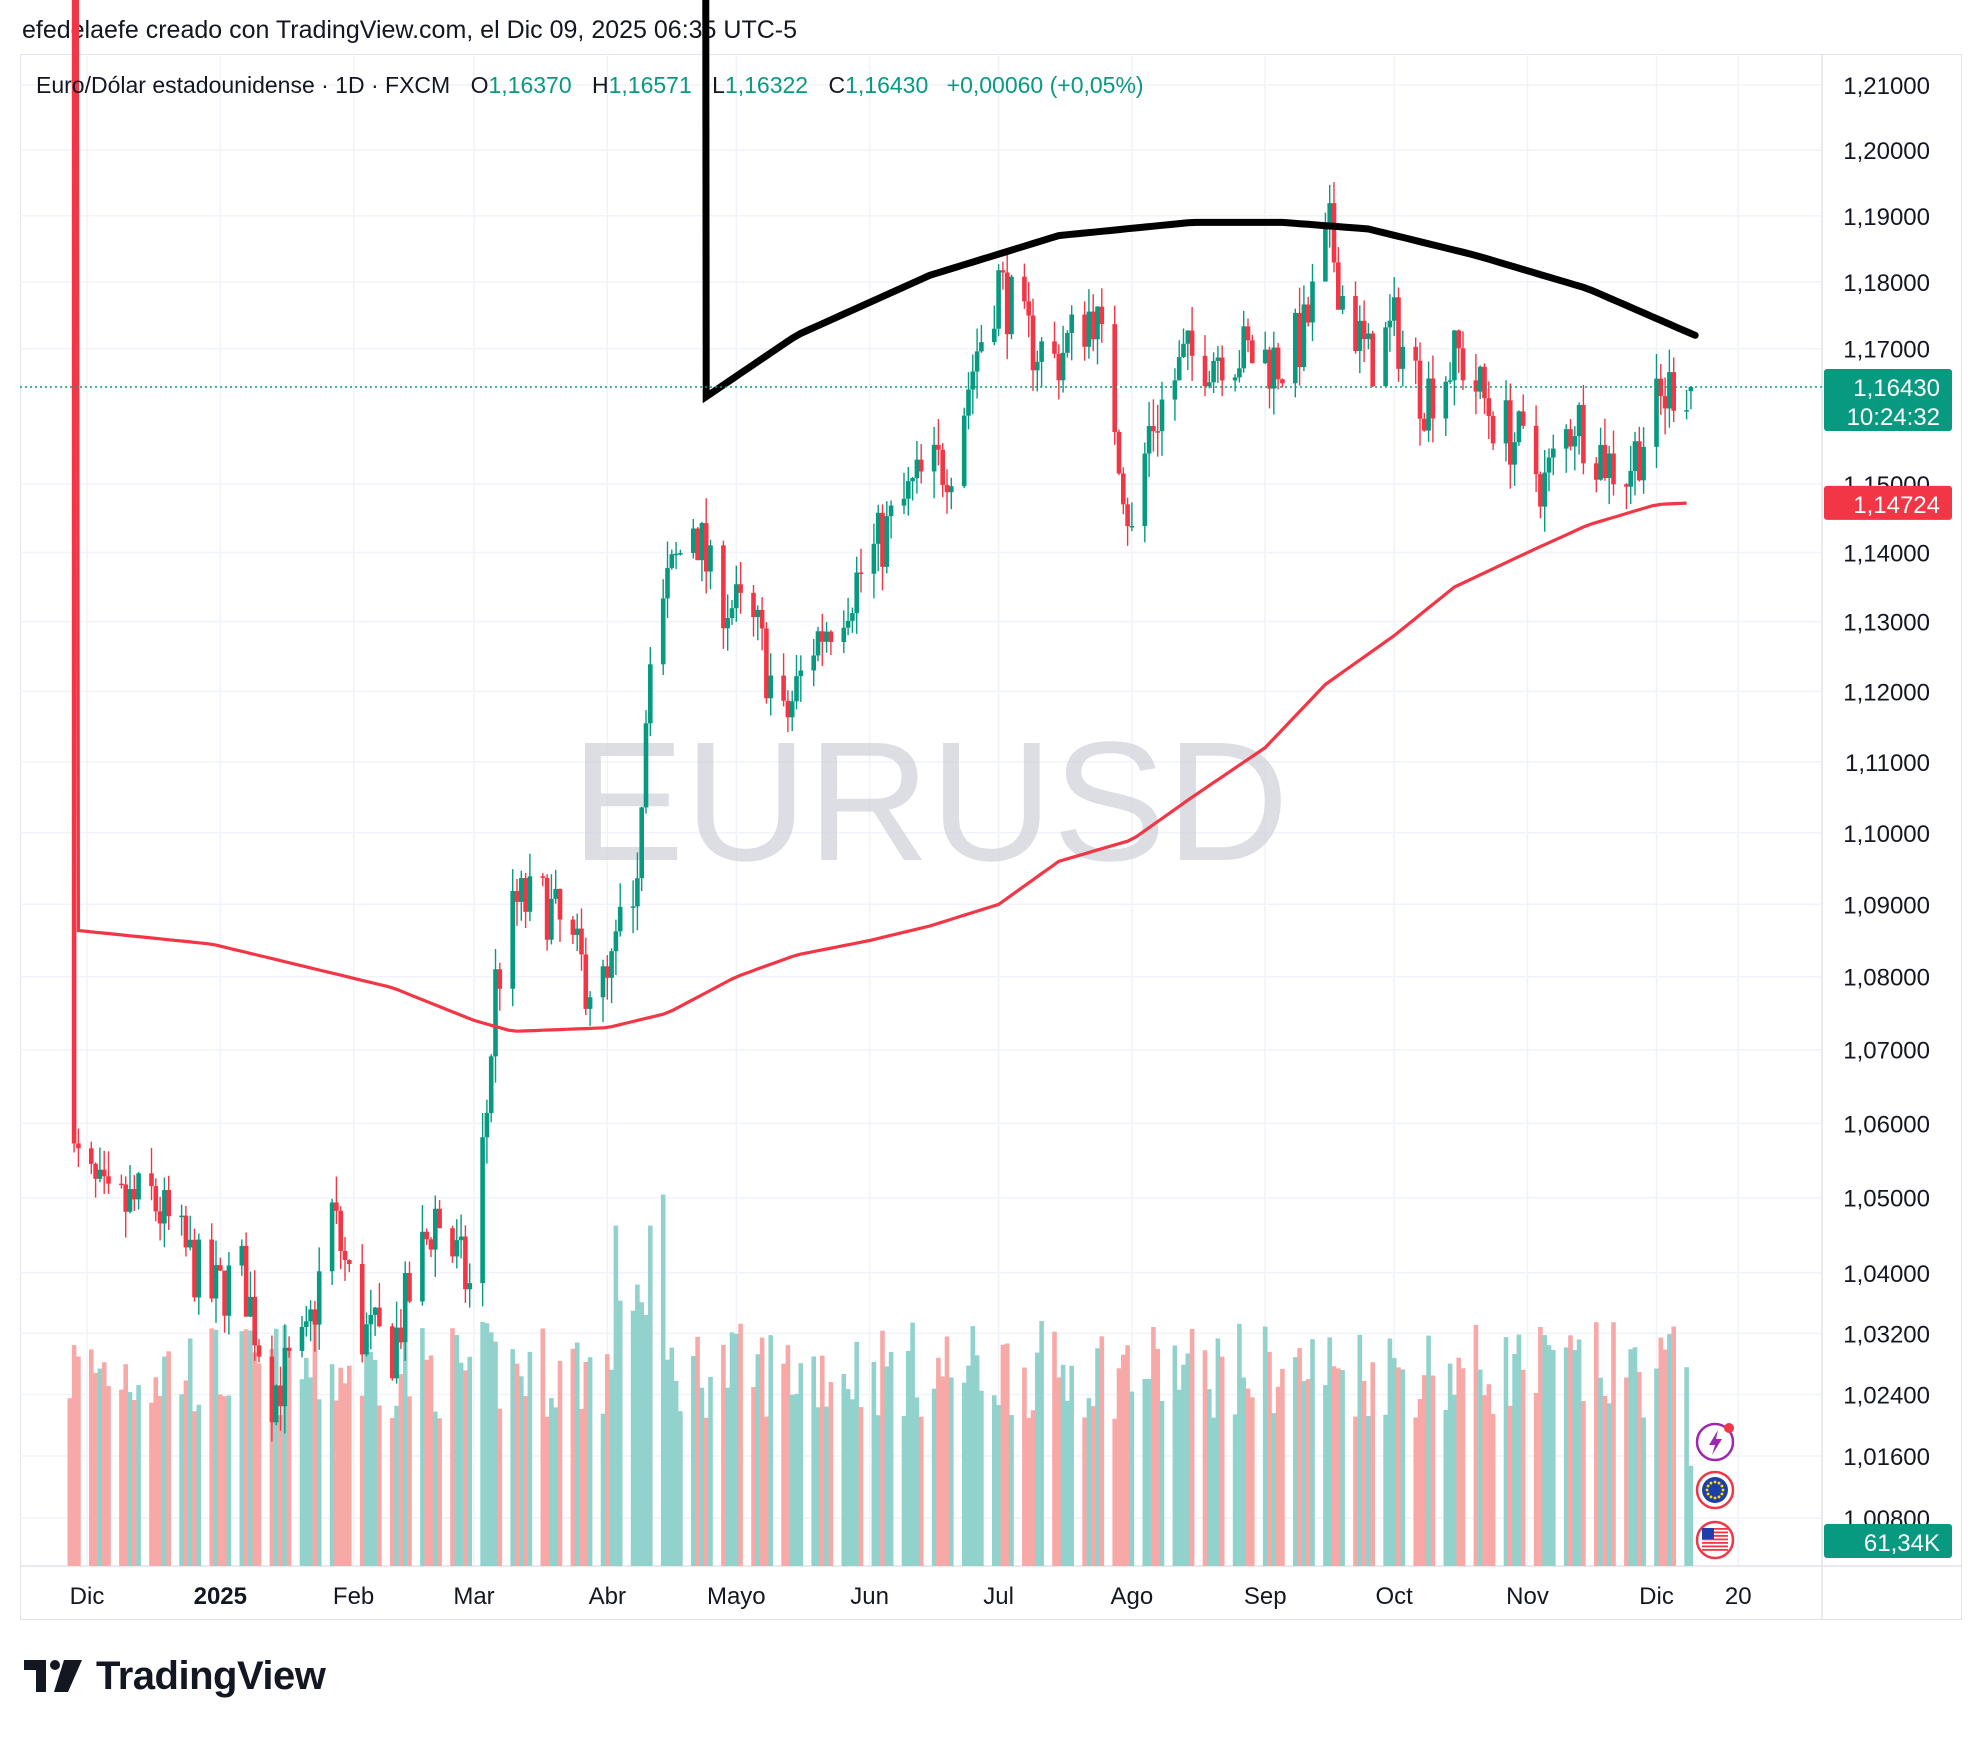 This screenshot has width=1980, height=1740. What do you see at coordinates (1886, 692) in the screenshot?
I see `price-tick-label: 1,12000` at bounding box center [1886, 692].